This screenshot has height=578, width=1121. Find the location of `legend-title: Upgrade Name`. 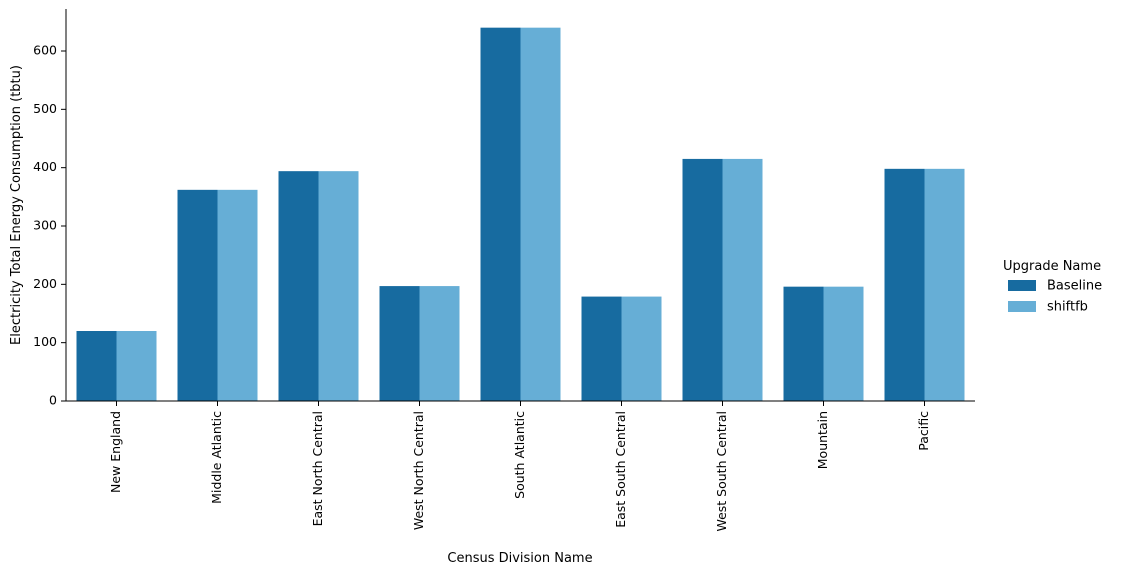

legend-title: Upgrade Name is located at coordinates (1052, 266).